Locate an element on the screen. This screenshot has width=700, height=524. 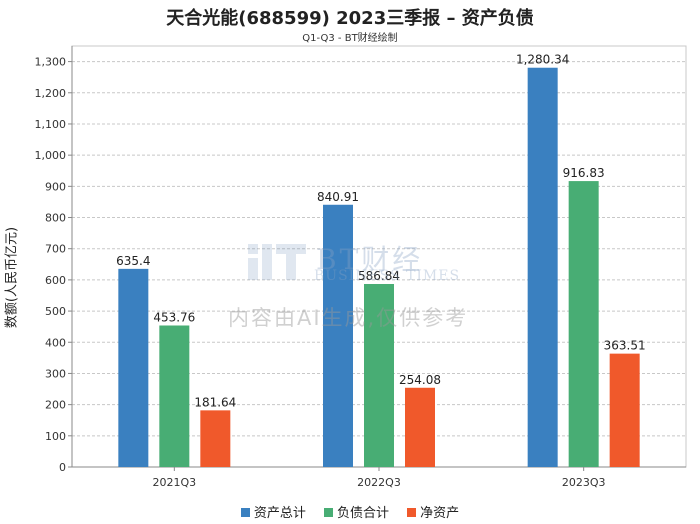
legend-label-assets: 资产总计 is located at coordinates (279, 513).